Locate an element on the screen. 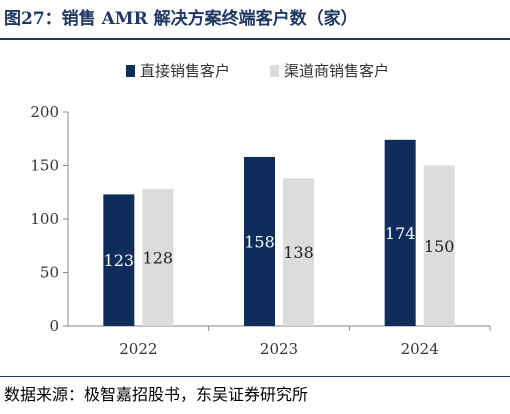 The image size is (510, 414). bar-direct-2024 is located at coordinates (400, 232).